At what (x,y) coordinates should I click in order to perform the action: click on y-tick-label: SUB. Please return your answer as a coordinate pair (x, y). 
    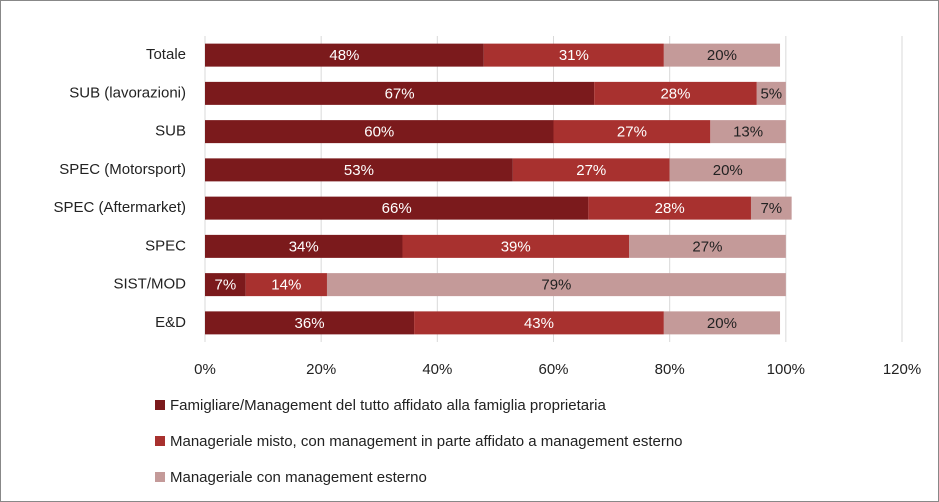
    Looking at the image, I should click on (170, 131).